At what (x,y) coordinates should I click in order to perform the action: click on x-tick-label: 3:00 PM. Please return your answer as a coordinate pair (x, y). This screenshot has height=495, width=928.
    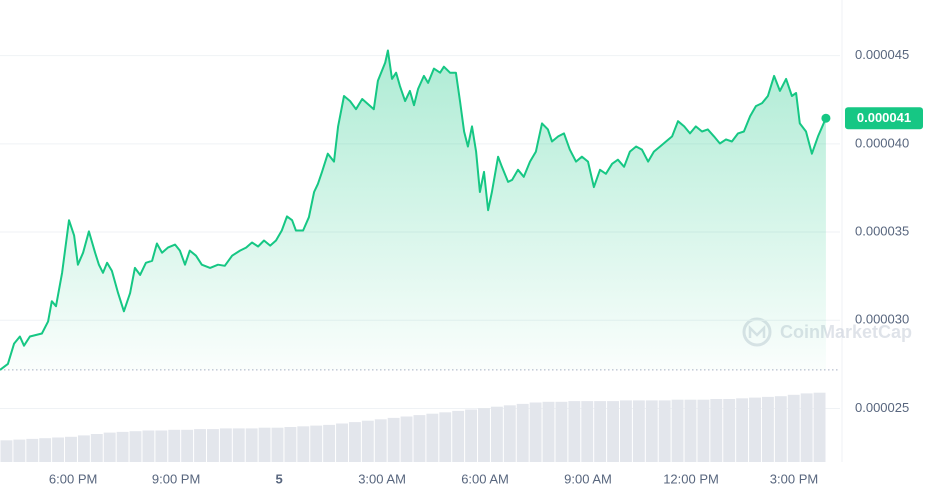
    Looking at the image, I should click on (794, 478).